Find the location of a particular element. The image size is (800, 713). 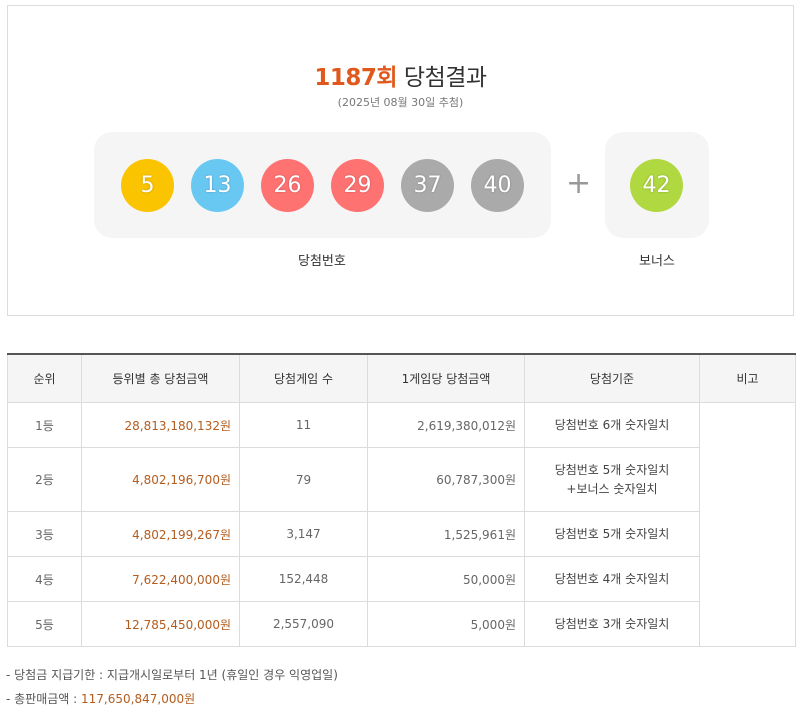

bonus-ball: 42 is located at coordinates (656, 185).